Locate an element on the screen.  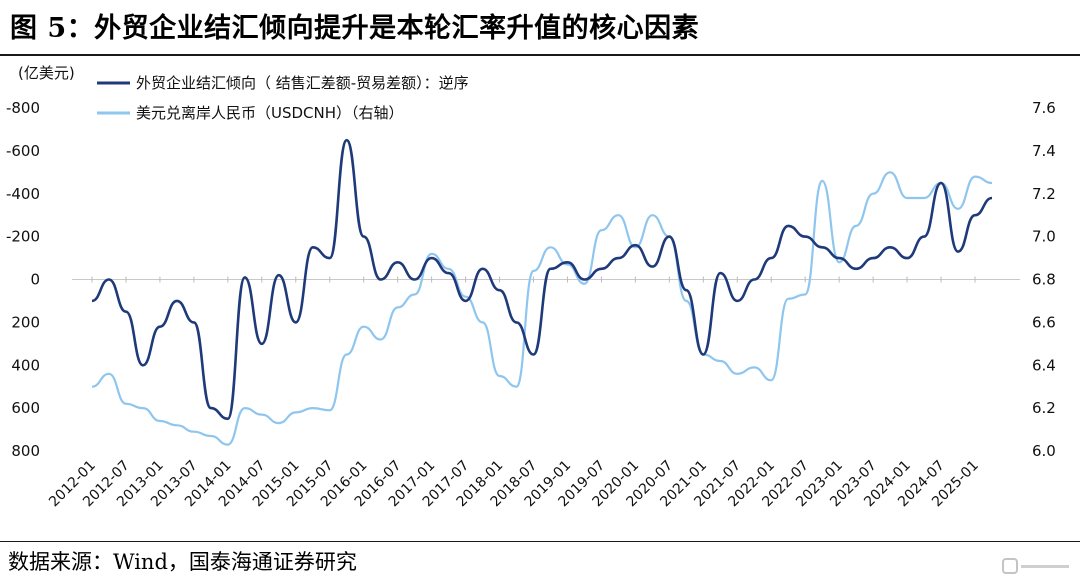
y-left-tick-label: 600 is located at coordinates (25, 408).